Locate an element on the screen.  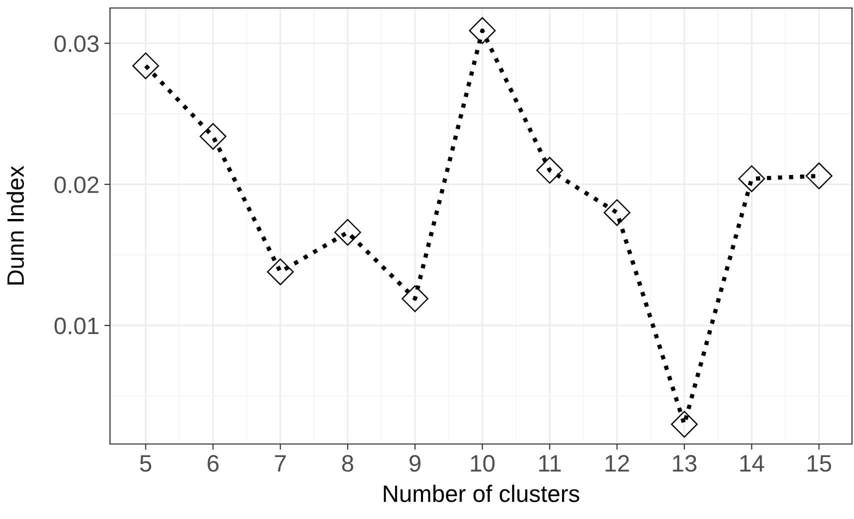
y-tick-label: 0.03 is located at coordinates (76, 43).